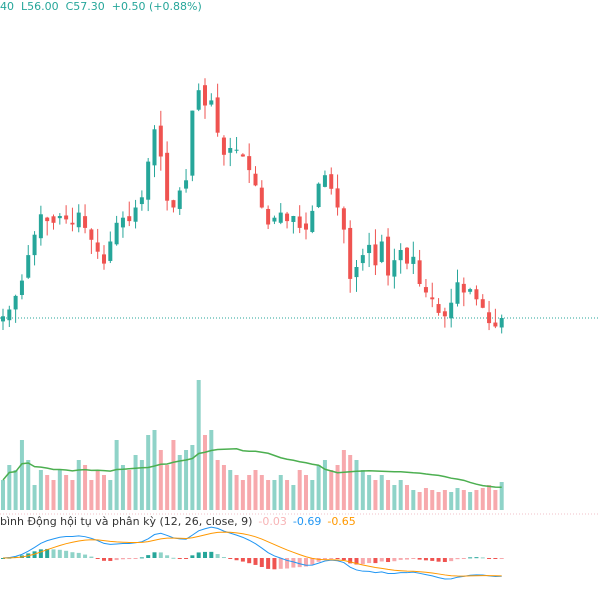 The height and width of the screenshot is (600, 600). What do you see at coordinates (85, 6) in the screenshot?
I see `close-value: C57.30` at bounding box center [85, 6].